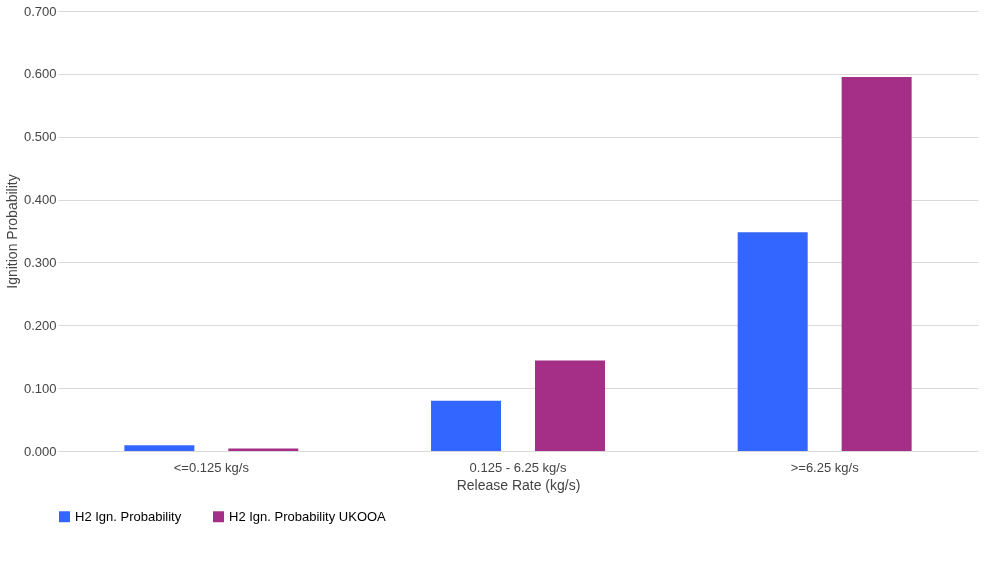  Describe the element at coordinates (518, 467) in the screenshot. I see `x-tick-label: 0.125 - 6.25 kg/s` at that location.